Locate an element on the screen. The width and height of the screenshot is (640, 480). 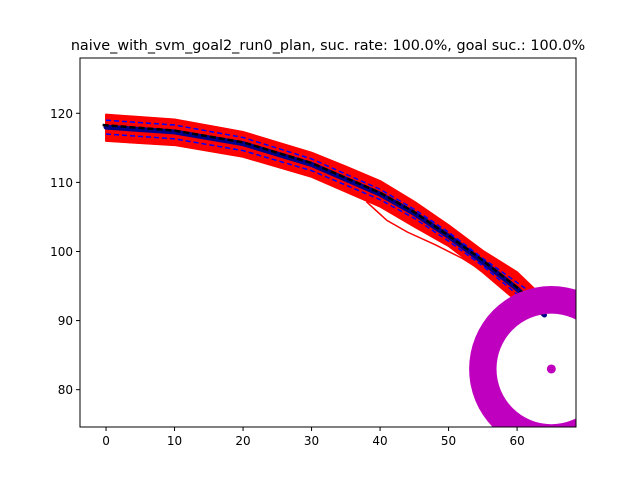
y-axis: 80 90 100 110 120 is located at coordinates (65, 252).